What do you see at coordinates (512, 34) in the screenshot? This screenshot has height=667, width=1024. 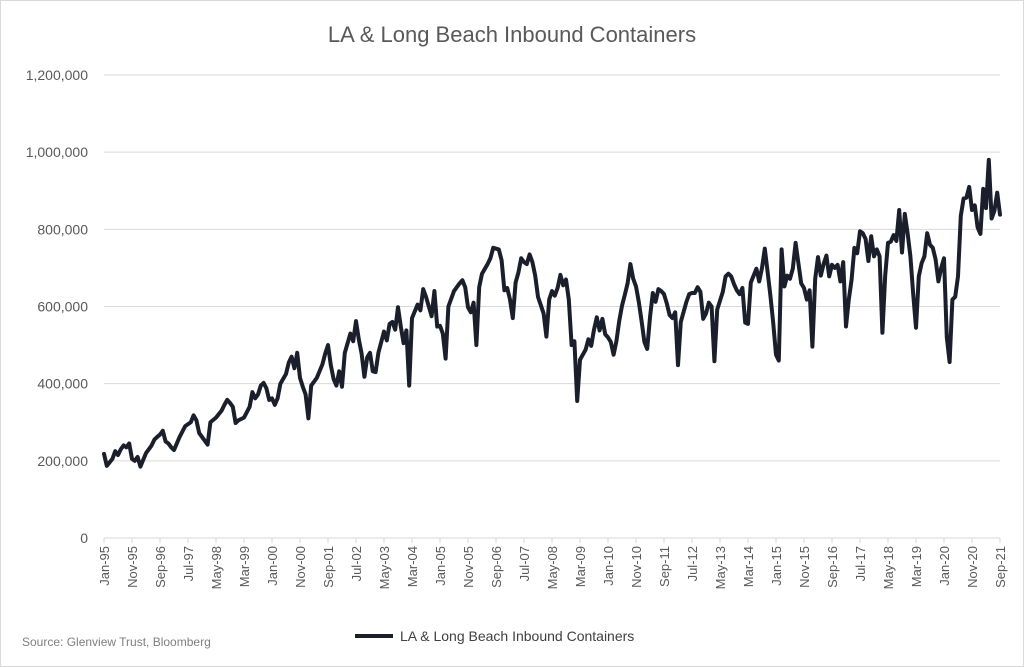 I see `chart-title: LA & Long Beach Inbound Containers` at bounding box center [512, 34].